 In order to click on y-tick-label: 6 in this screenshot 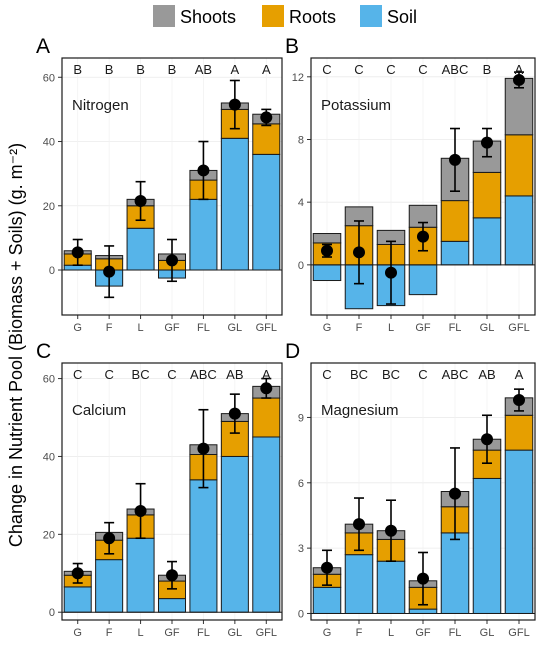, I will do `click(301, 484)`.